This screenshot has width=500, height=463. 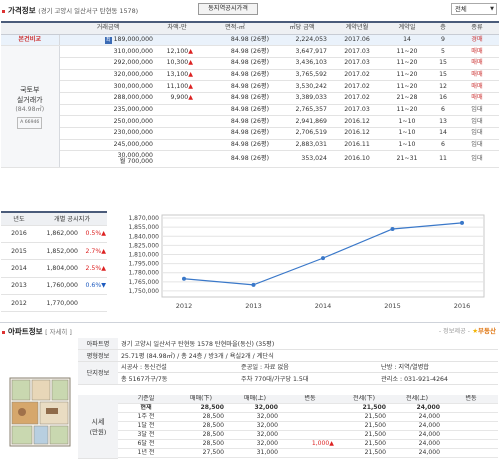 What do you see at coordinates (288, 344) in the screenshot?
I see `apt-row-name: 아파트명 경기 고양시 일산서구 탄현동 1578 탄현마을(동신) (35평)` at bounding box center [288, 344].